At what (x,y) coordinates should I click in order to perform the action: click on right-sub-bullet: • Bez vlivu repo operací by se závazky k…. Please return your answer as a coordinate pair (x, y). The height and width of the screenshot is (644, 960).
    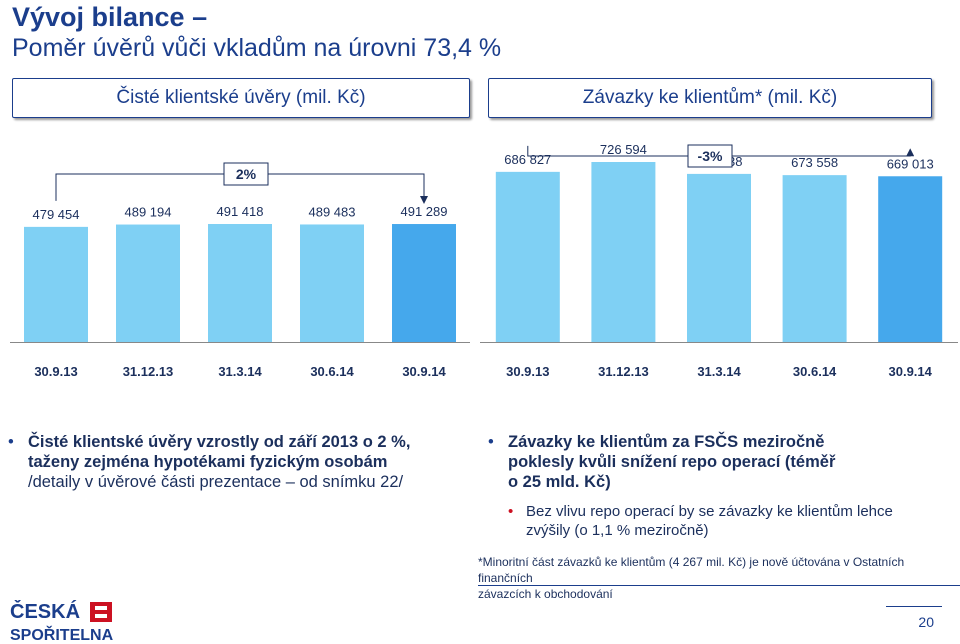
    Looking at the image, I should click on (728, 521).